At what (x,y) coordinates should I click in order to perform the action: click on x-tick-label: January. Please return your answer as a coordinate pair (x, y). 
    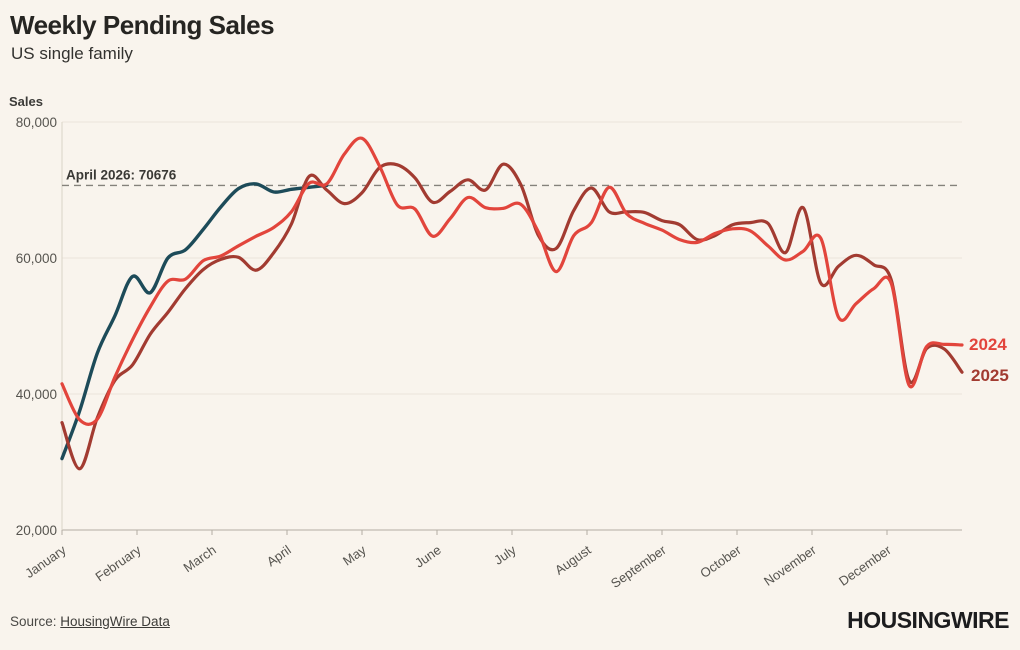
    Looking at the image, I should click on (45, 561).